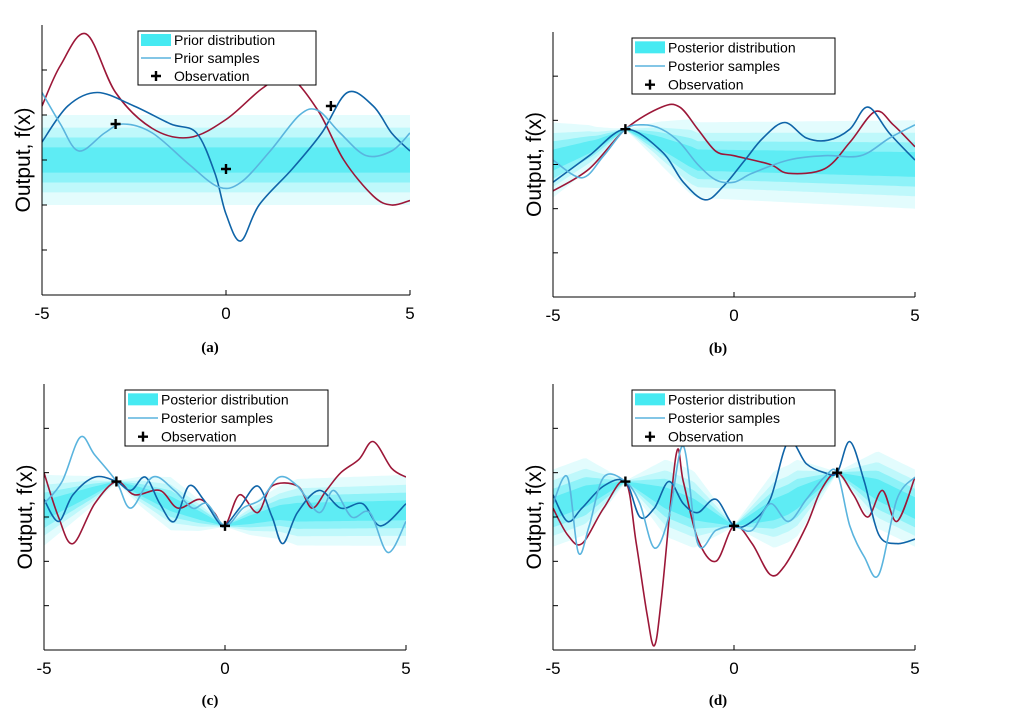 Image resolution: width=1014 pixels, height=726 pixels. What do you see at coordinates (718, 701) in the screenshot?
I see `panel-caption: (d)` at bounding box center [718, 701].